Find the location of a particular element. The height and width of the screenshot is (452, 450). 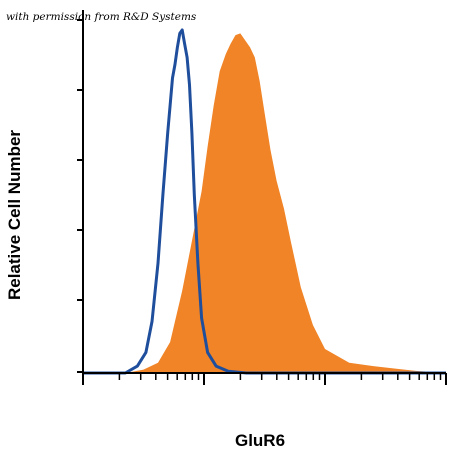

y-axis-label: Relative Cell Number is located at coordinates (14, 215).